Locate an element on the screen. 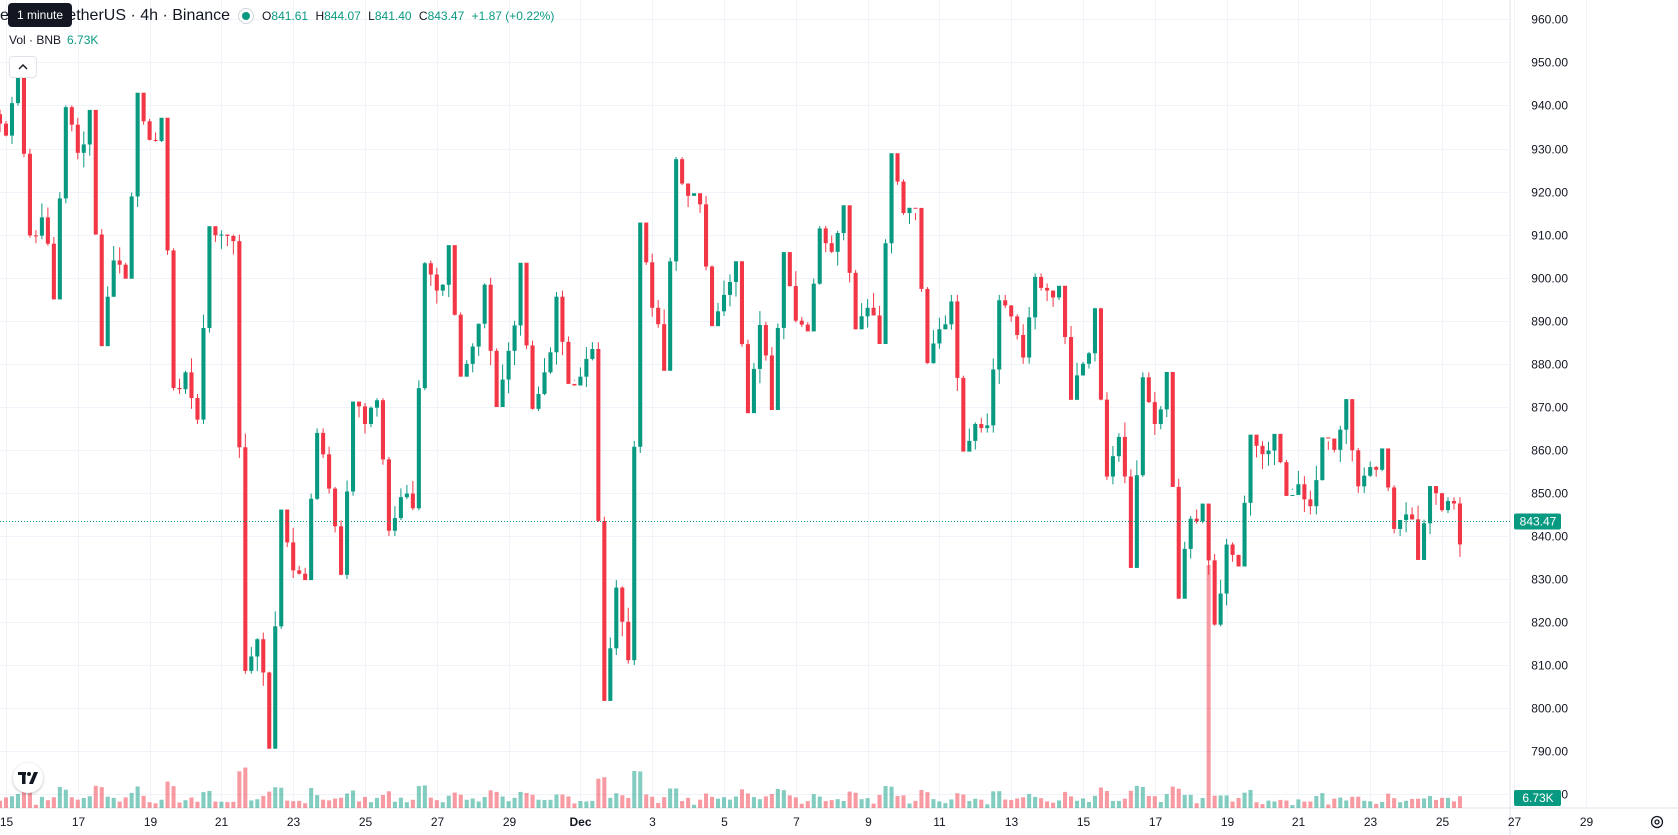  price-tick-label: 830.00 is located at coordinates (1549, 580).